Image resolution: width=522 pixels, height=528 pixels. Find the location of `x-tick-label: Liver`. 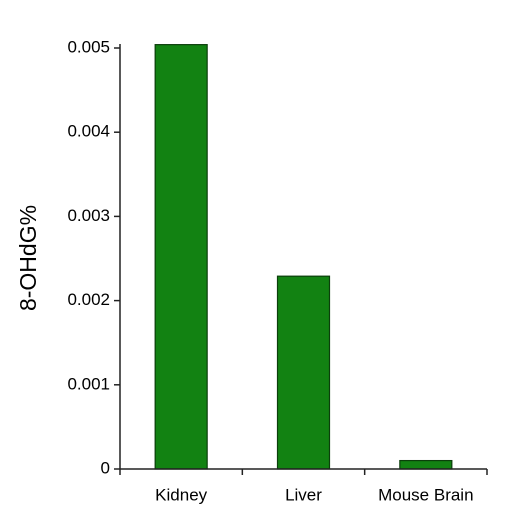

x-tick-label: Liver is located at coordinates (303, 494).